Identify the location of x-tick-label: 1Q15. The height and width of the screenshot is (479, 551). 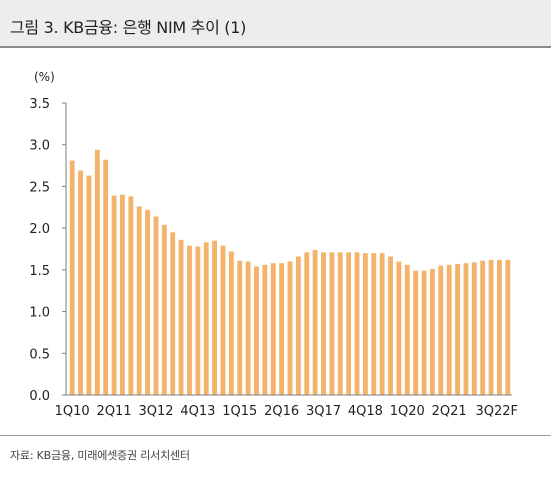
(239, 411).